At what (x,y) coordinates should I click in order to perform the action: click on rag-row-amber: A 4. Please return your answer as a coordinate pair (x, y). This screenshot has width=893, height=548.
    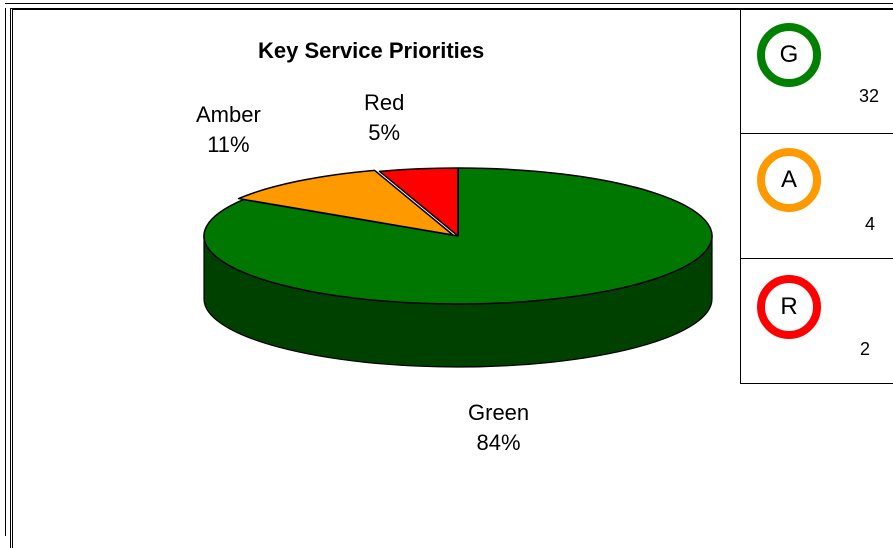
    Looking at the image, I should click on (817, 195).